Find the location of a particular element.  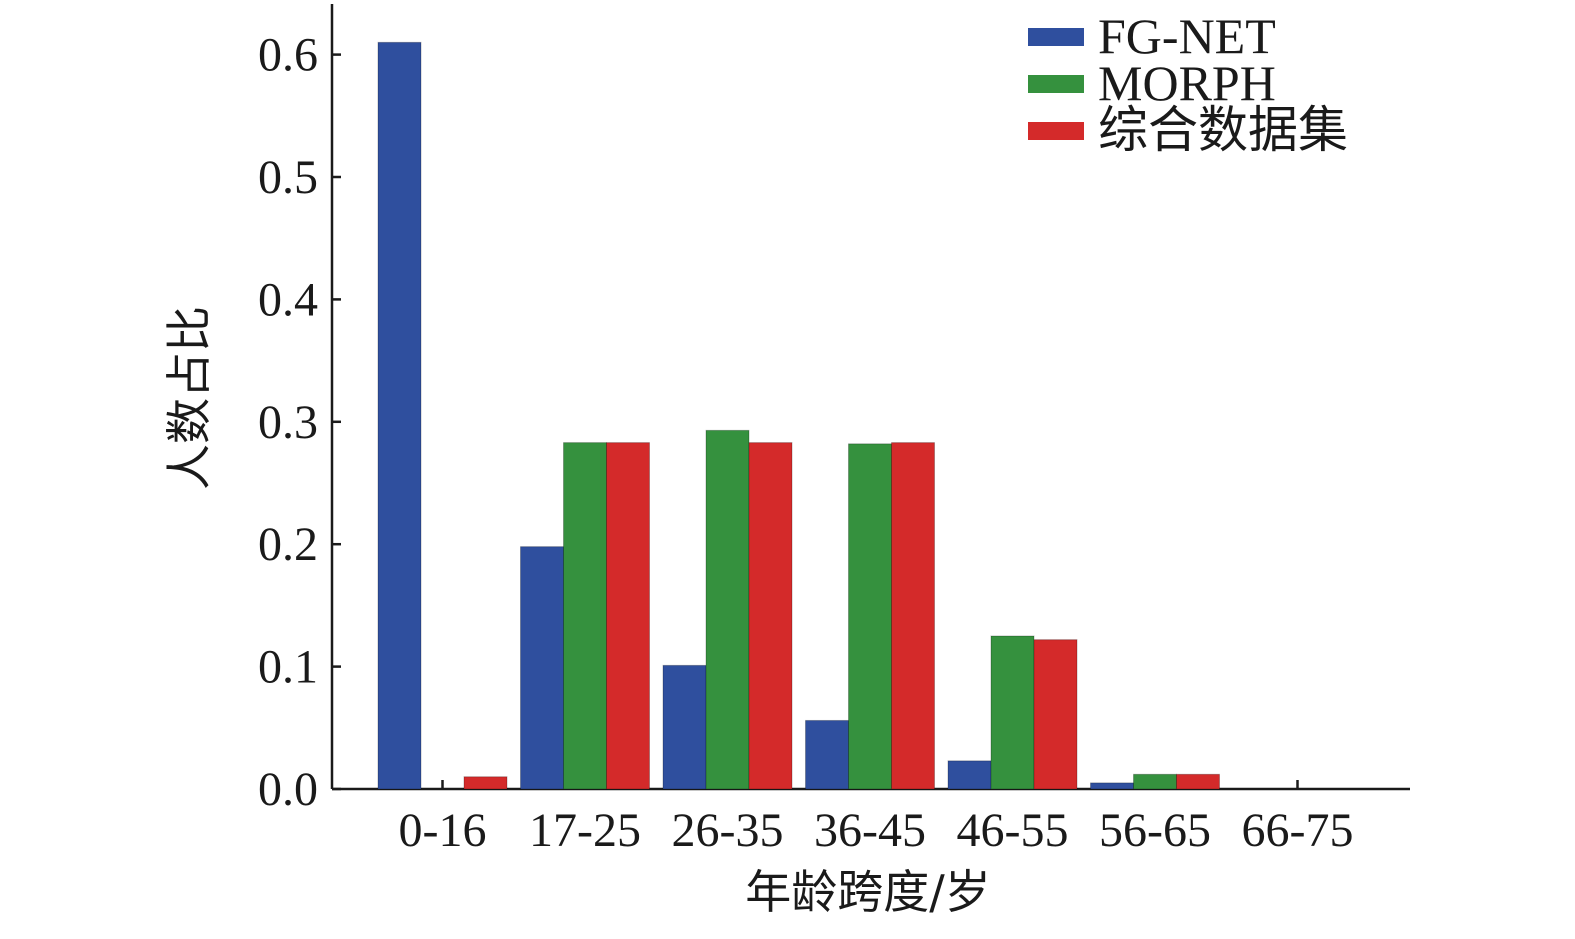

x-axis-ticks: 0-16 17-25 26-35 36-45 46-55 56-65 66-75 is located at coordinates (876, 818).